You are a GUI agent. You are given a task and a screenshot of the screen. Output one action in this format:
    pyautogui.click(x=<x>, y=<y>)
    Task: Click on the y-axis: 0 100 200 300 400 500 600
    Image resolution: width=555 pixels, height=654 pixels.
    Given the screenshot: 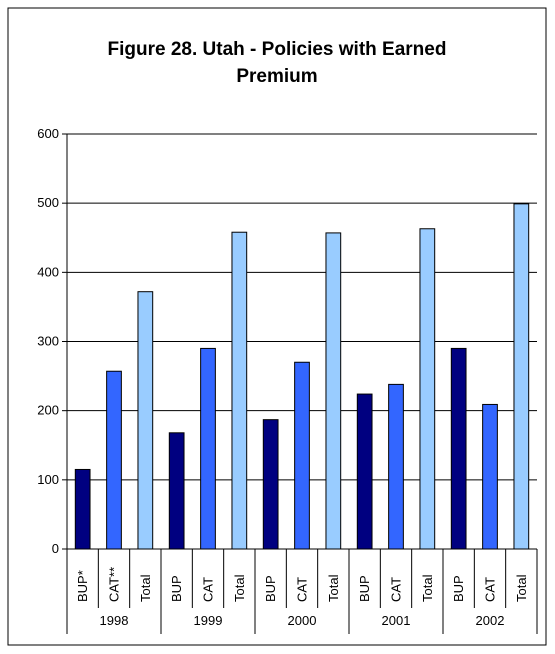 What is the action you would take?
    pyautogui.click(x=52, y=341)
    